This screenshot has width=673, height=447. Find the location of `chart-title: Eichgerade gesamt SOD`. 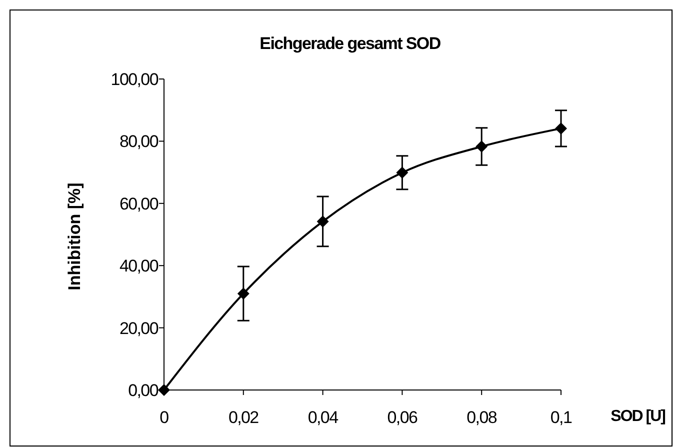

chart-title: Eichgerade gesamt SOD is located at coordinates (350, 43).